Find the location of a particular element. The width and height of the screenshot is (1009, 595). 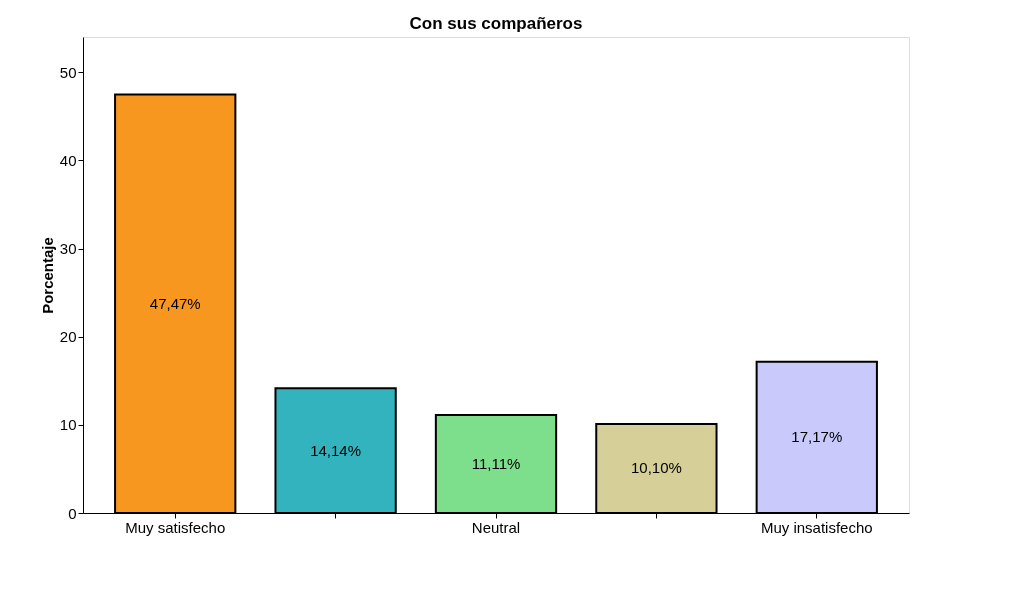

y-tick-label: 0 is located at coordinates (72, 513).